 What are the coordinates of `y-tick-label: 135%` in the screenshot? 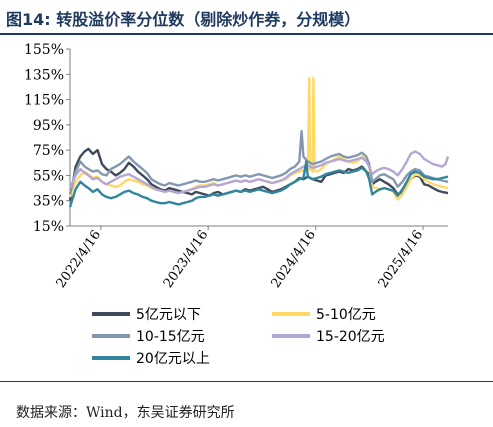 It's located at (44, 75).